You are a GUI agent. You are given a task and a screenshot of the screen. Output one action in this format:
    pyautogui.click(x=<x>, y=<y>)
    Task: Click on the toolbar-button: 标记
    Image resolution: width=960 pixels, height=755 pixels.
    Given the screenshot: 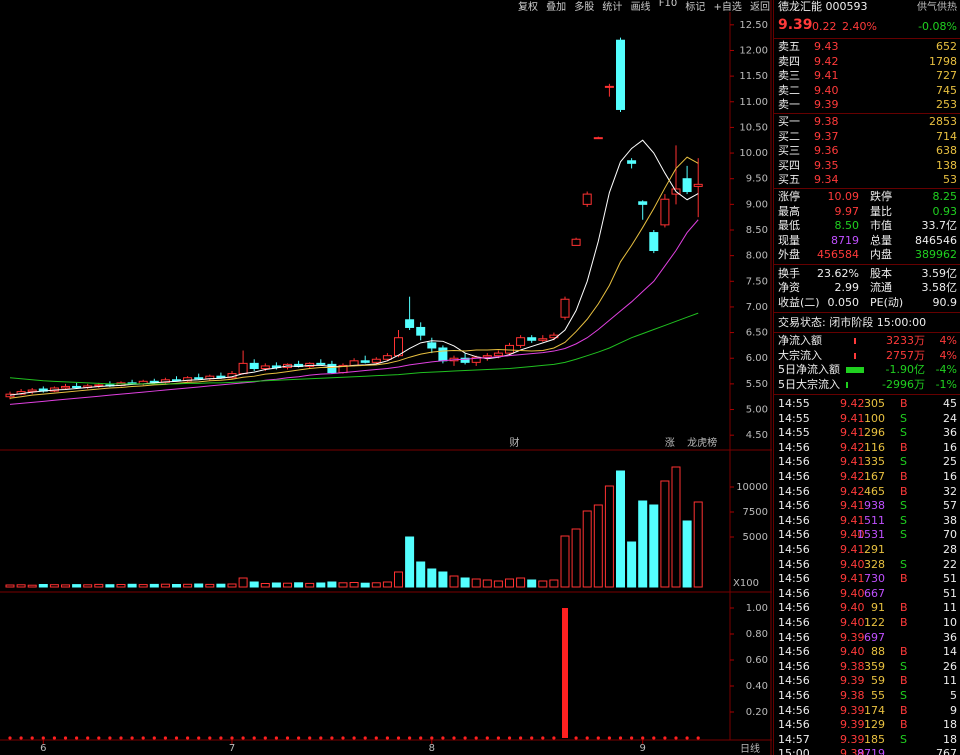 What is the action you would take?
    pyautogui.click(x=695, y=7)
    